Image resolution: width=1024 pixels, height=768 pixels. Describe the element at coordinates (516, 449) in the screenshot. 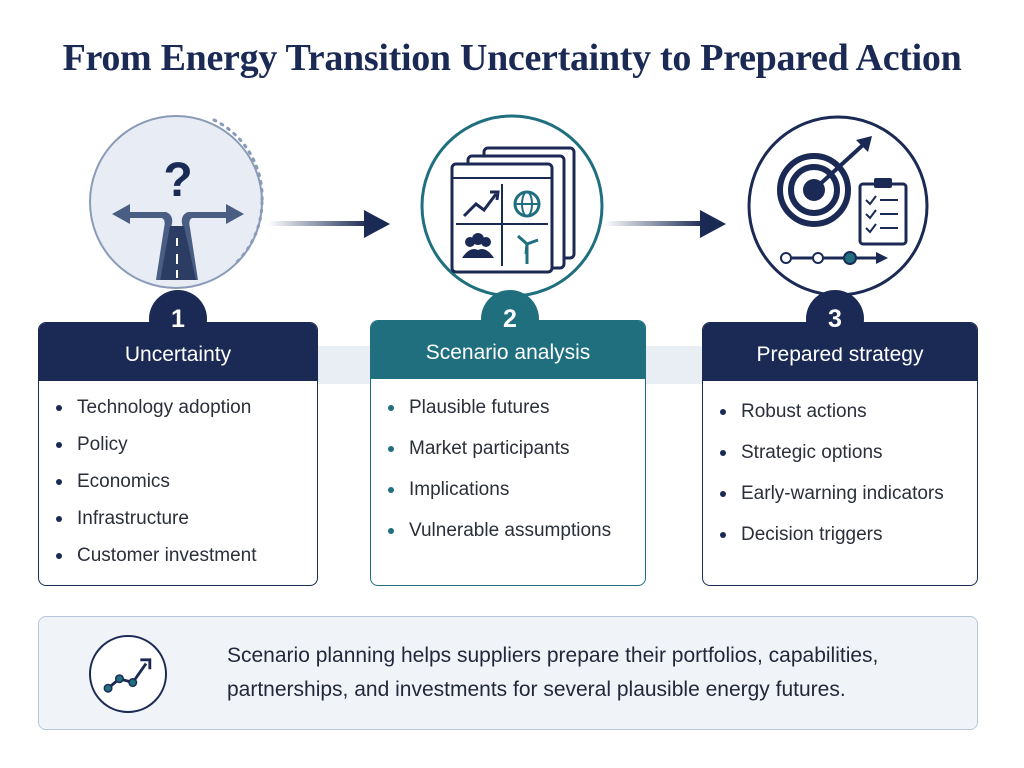

I see `list-item: Market participants` at that location.